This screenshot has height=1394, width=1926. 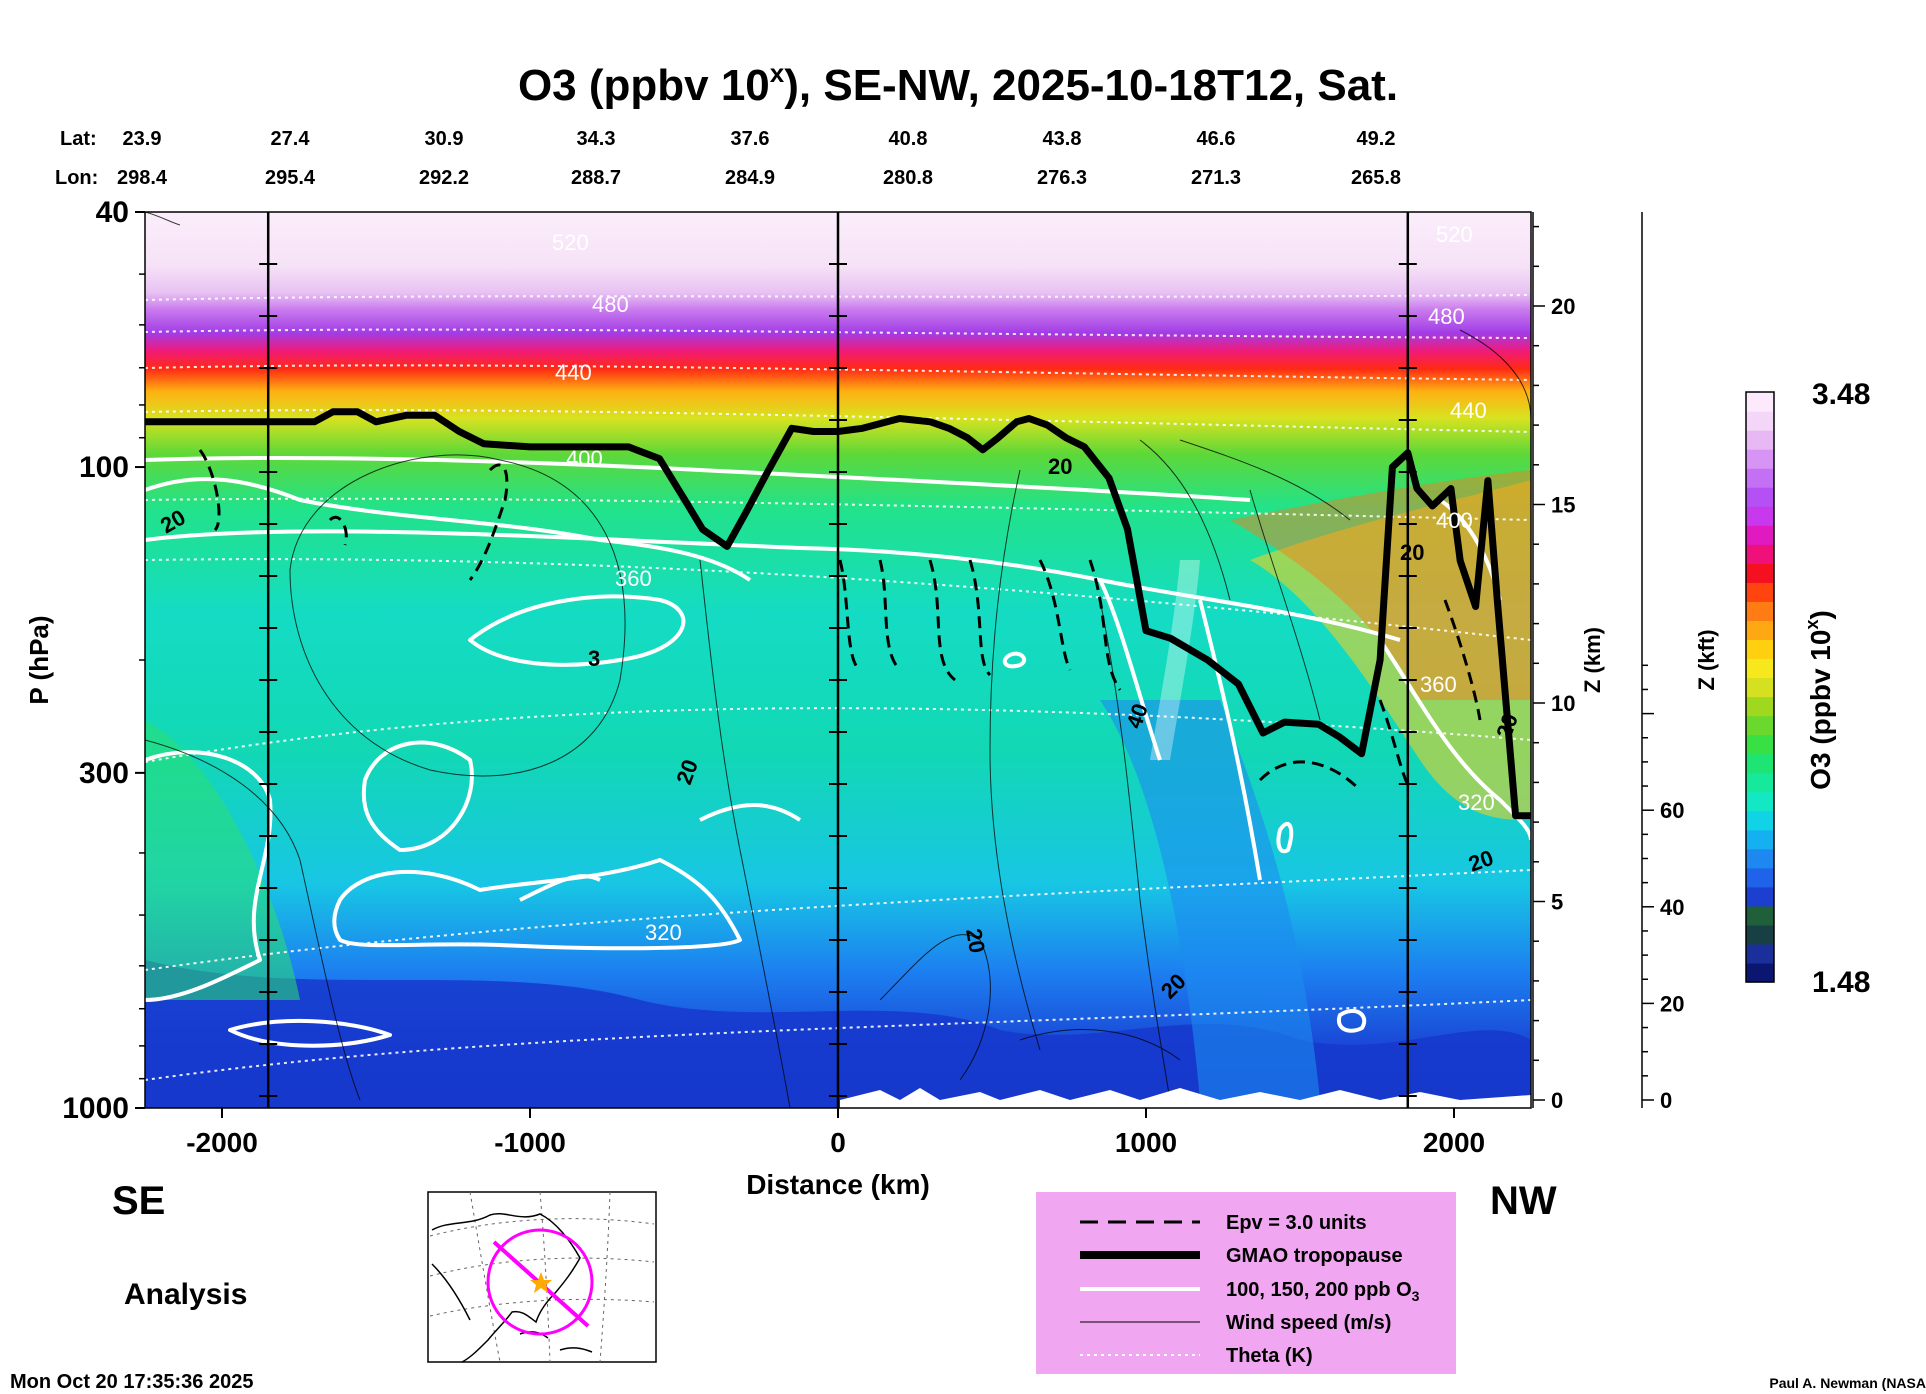 I want to click on lat-value: 34.3, so click(x=596, y=139).